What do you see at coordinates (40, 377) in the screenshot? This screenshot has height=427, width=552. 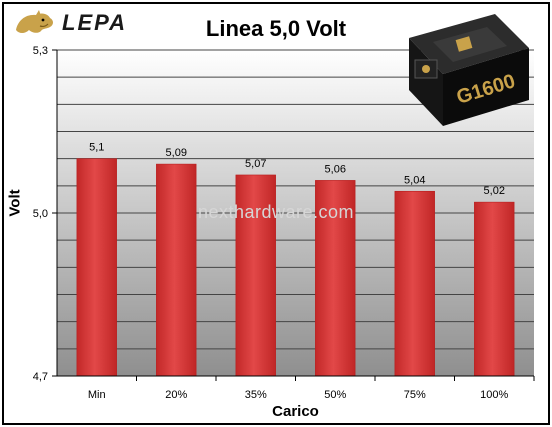 I see `y-tick-label: 4,7` at bounding box center [40, 377].